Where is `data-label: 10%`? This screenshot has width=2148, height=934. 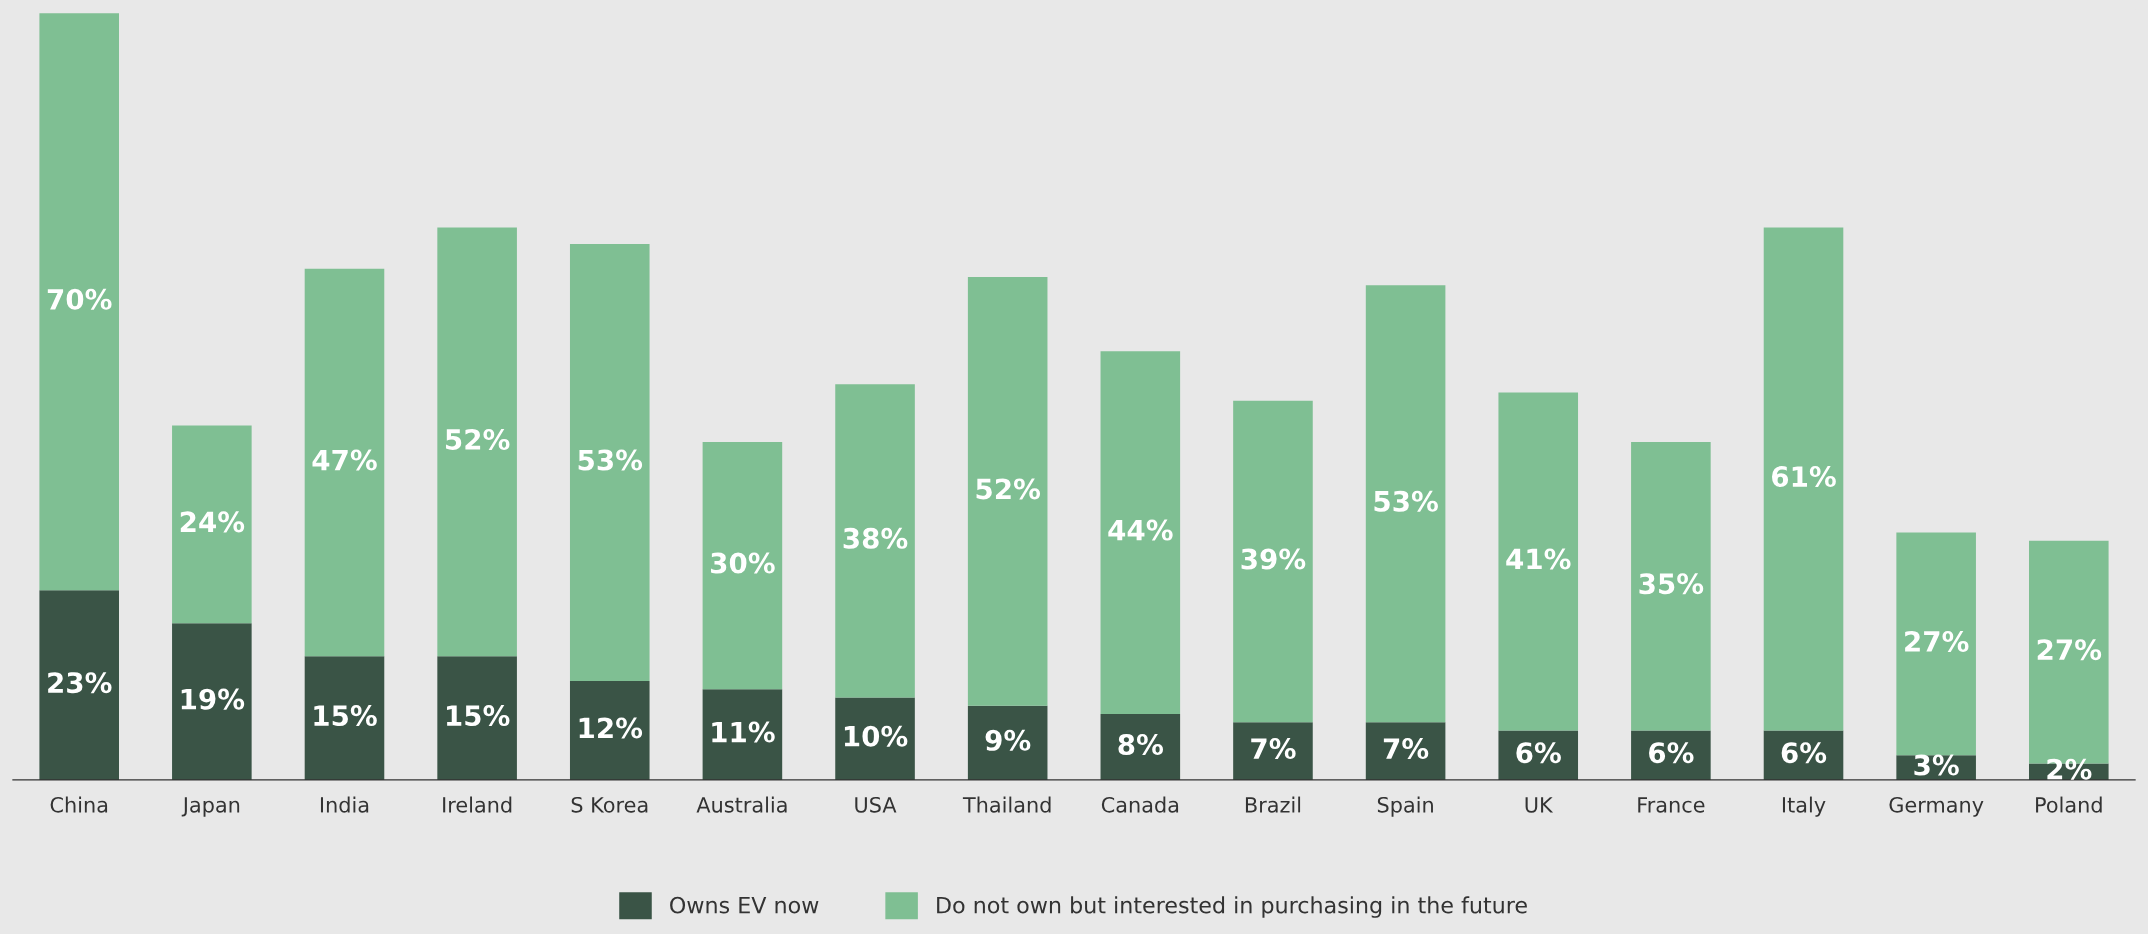 data-label: 10% is located at coordinates (876, 736).